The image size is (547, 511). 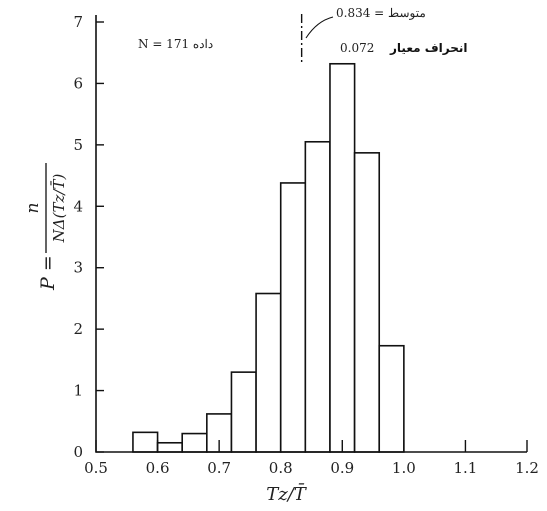 I want to click on y-axis-label: P = n NΔ(Tz/T̄), so click(x=45, y=227).